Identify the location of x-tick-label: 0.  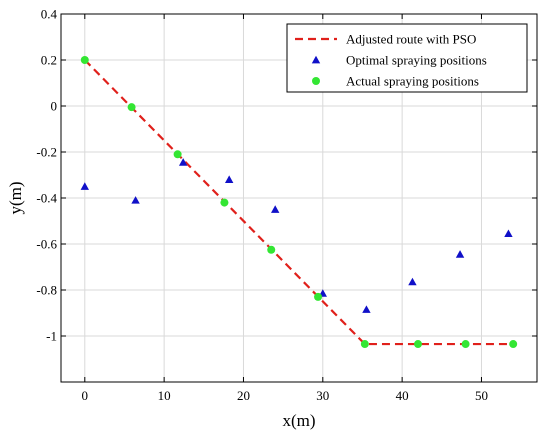
(85, 395).